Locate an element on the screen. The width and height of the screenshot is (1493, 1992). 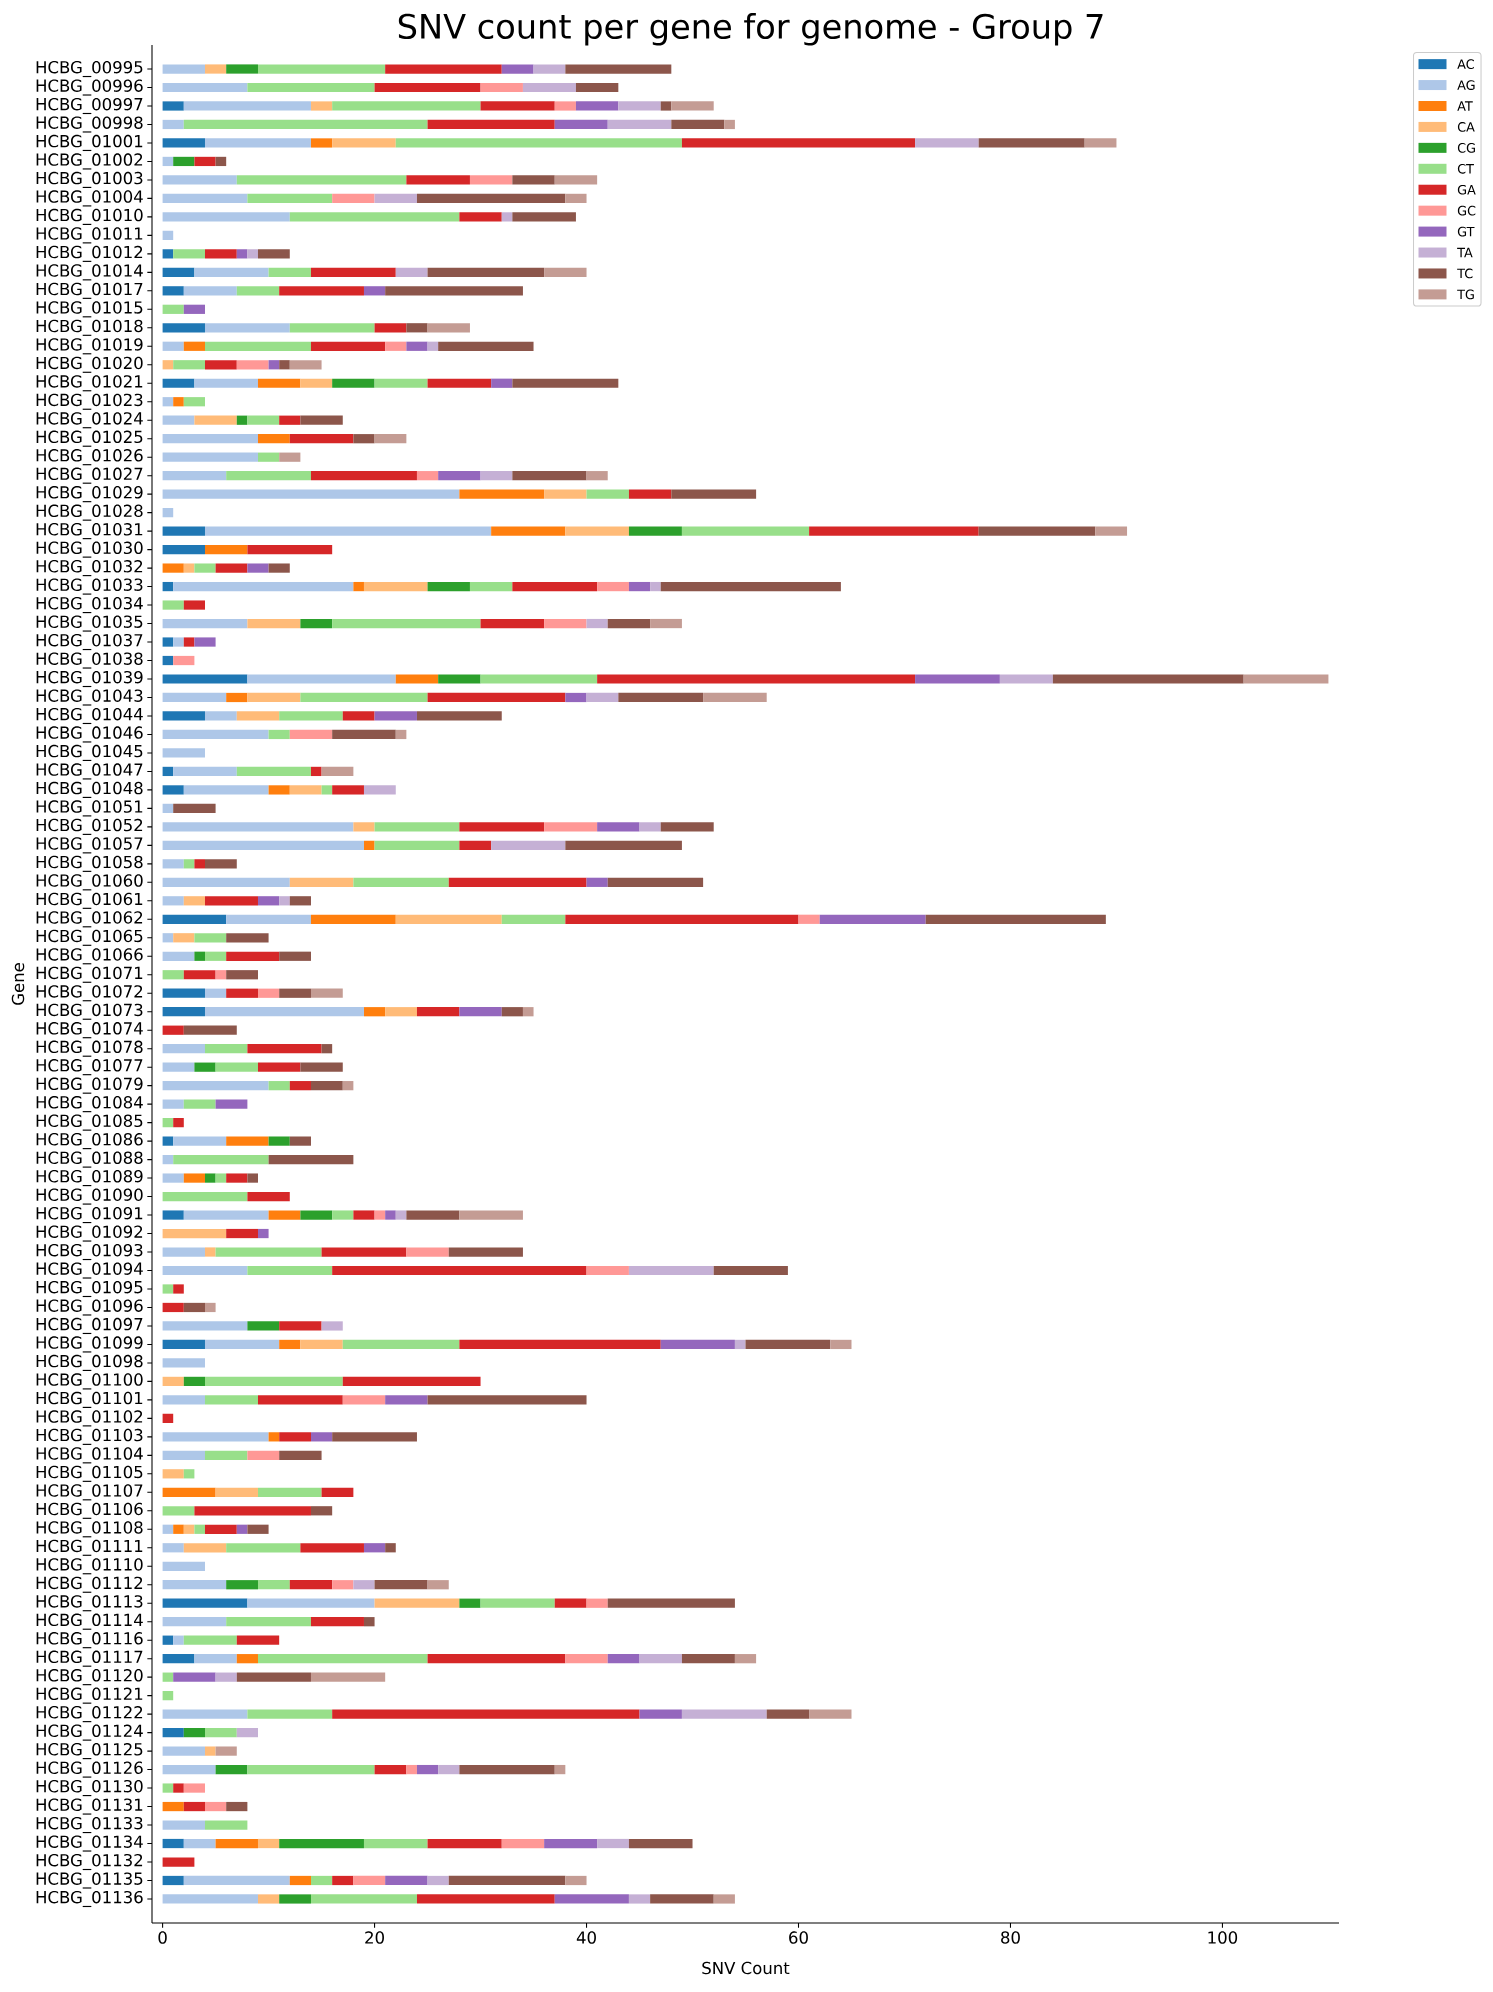
y-tick-label: HCBG_01057 is located at coordinates (89, 845).